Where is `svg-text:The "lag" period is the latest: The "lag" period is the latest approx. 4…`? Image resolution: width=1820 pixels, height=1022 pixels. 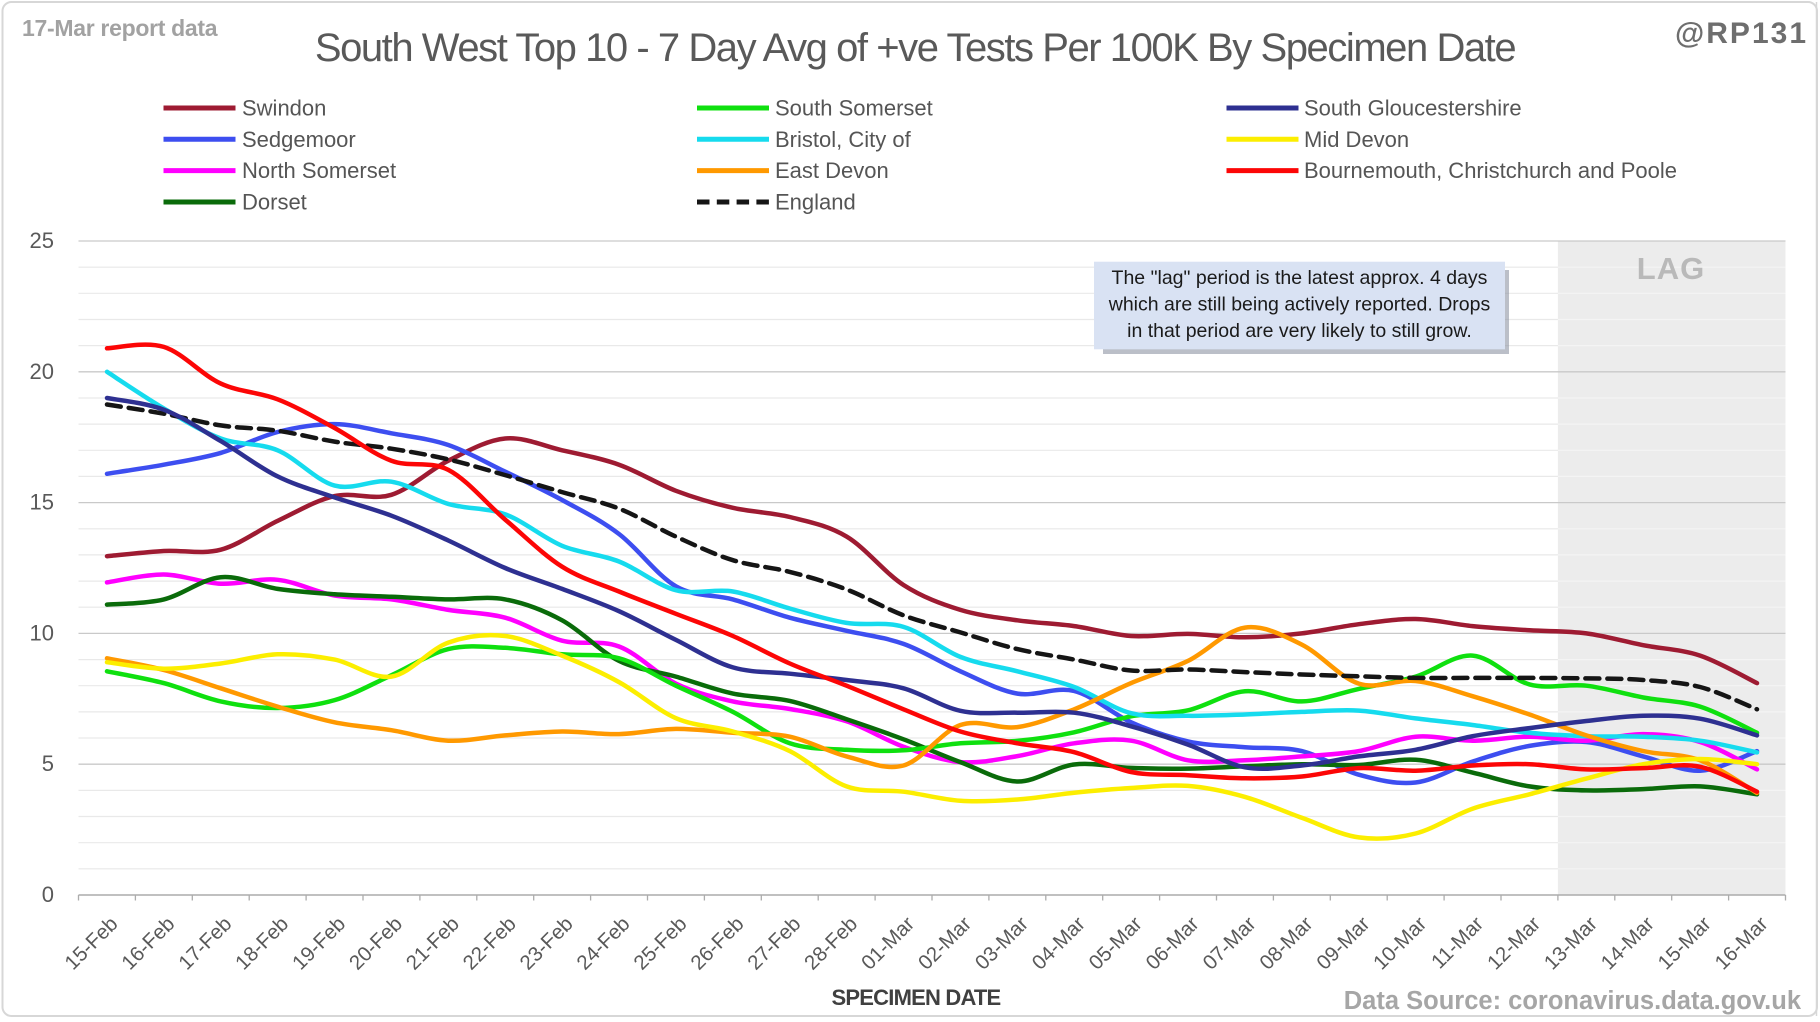
svg-text:The "lag" period is the latest: The "lag" period is the latest approx. 4… is located at coordinates (1300, 278).